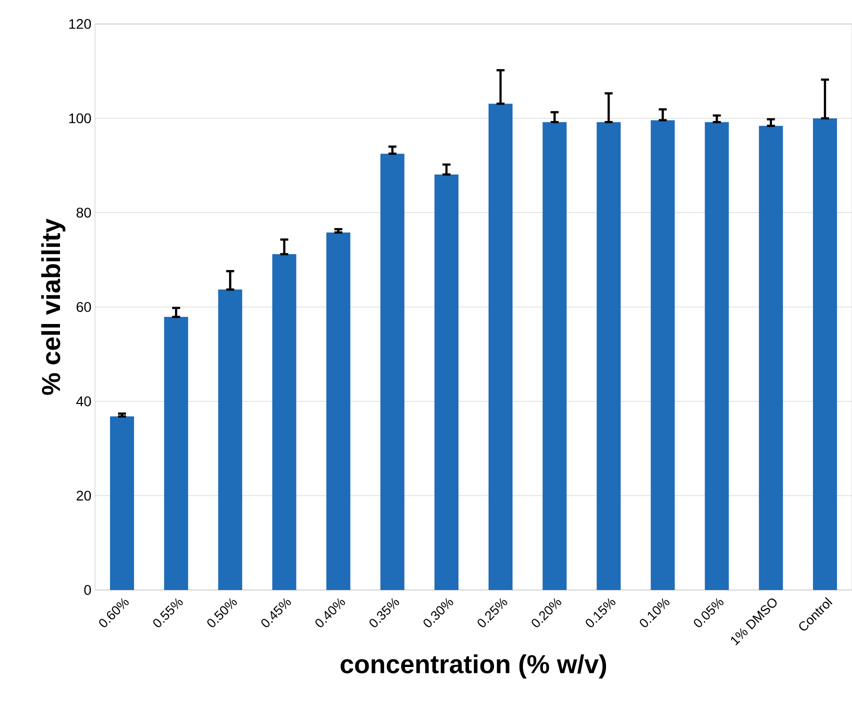 The width and height of the screenshot is (852, 715). I want to click on y-tick-label: 40, so click(83, 401).